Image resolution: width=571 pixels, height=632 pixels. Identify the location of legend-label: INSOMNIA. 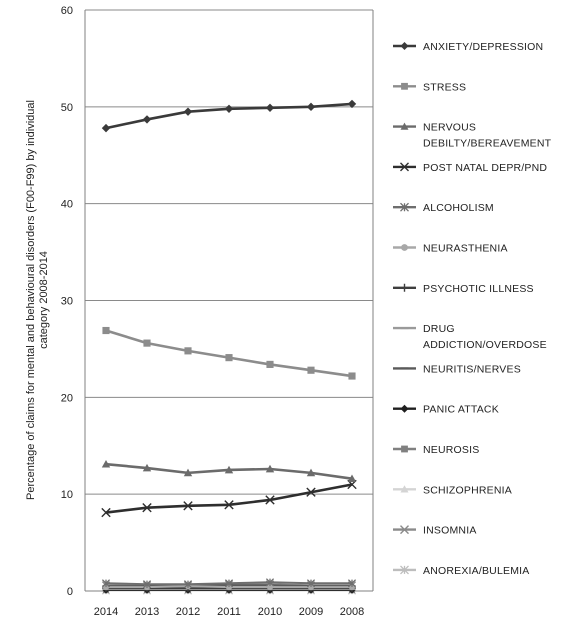
(450, 531).